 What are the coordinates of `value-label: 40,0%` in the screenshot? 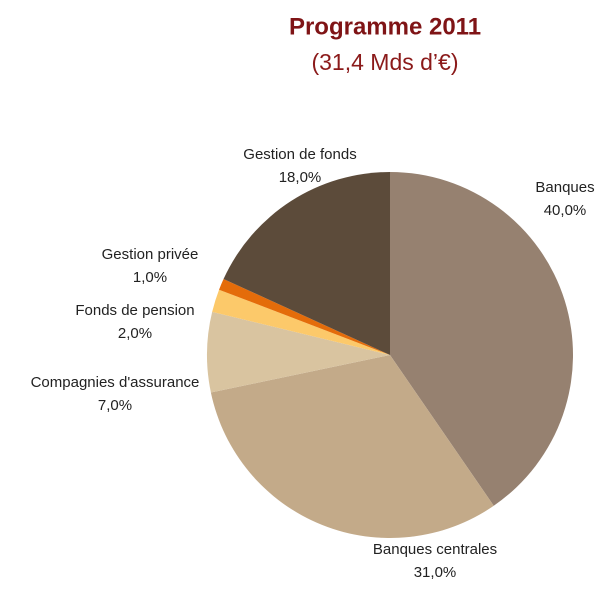 It's located at (565, 210).